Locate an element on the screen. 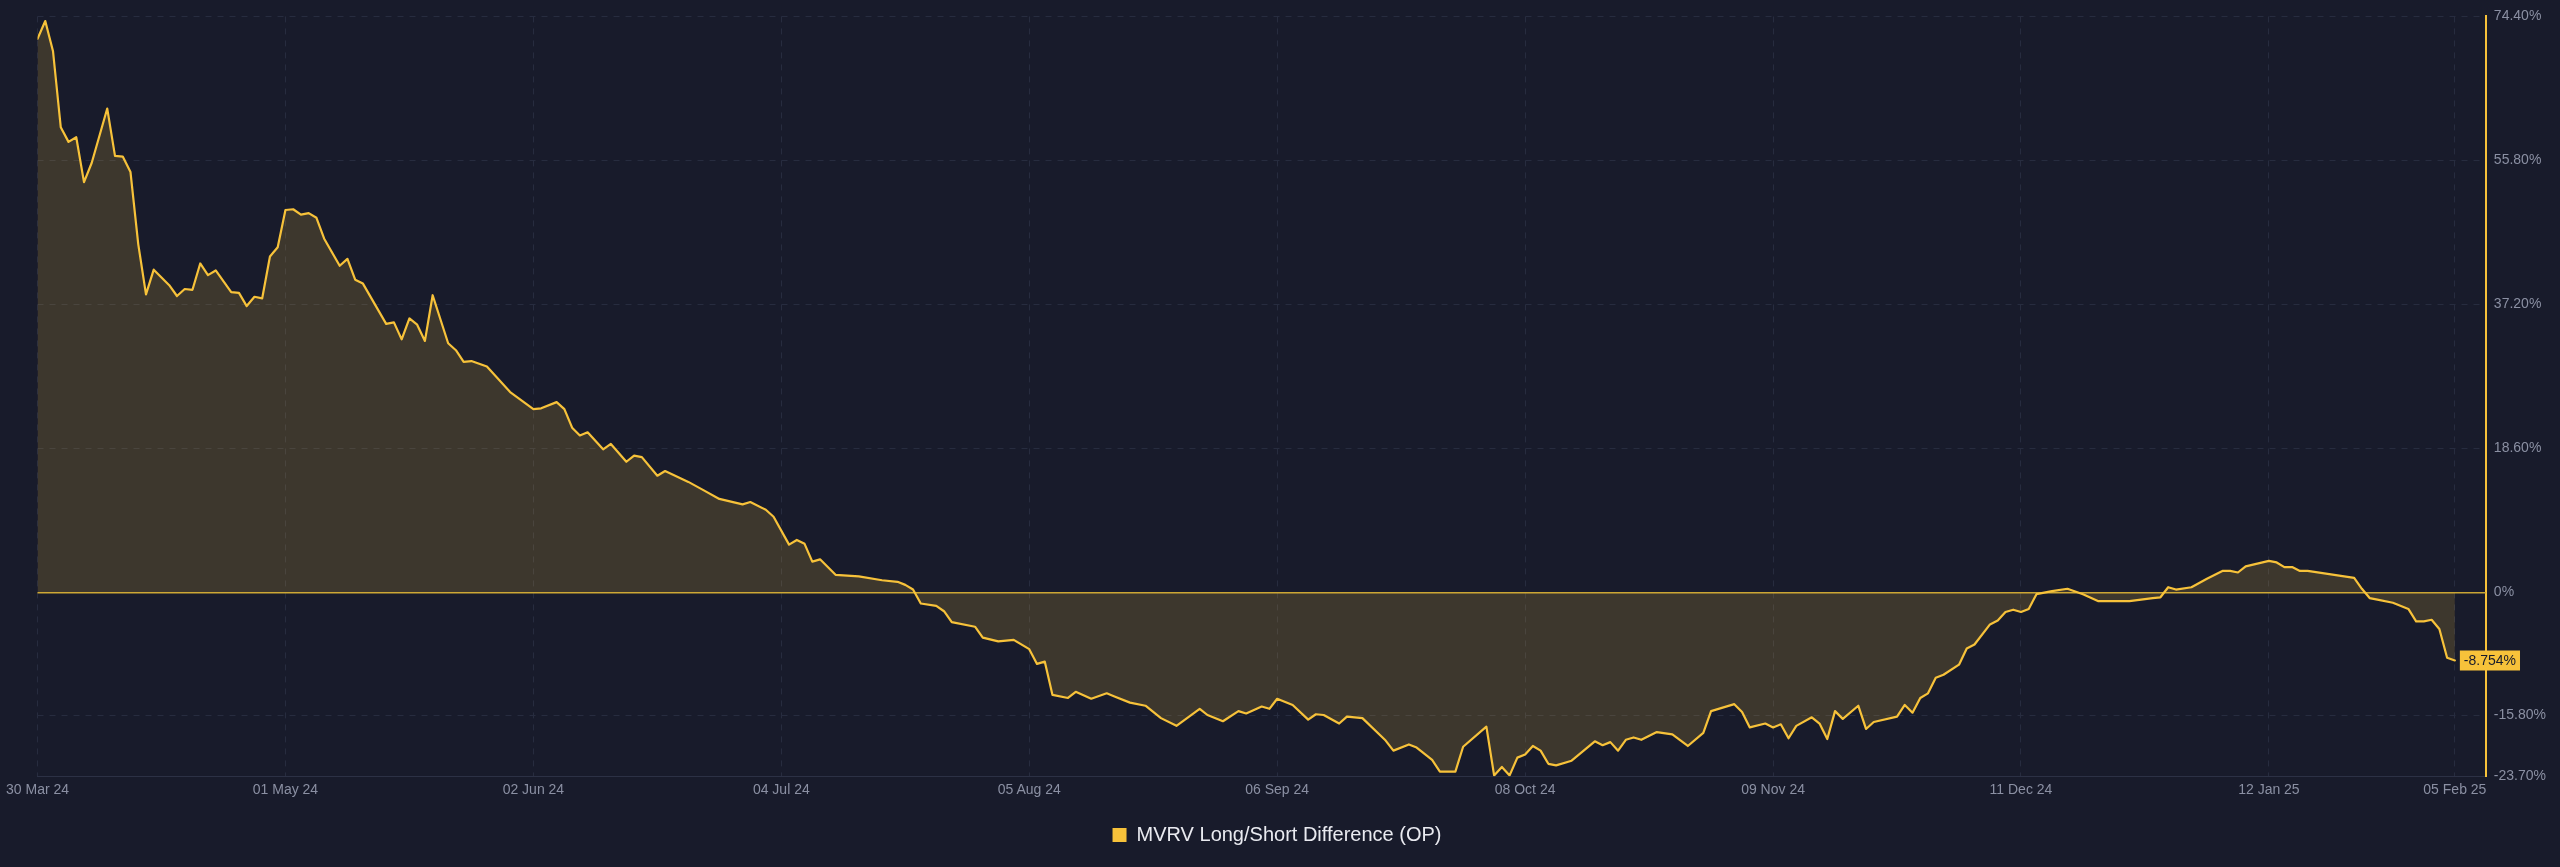 This screenshot has width=2560, height=867. x-tick-label: 04 Jul 24 is located at coordinates (781, 789).